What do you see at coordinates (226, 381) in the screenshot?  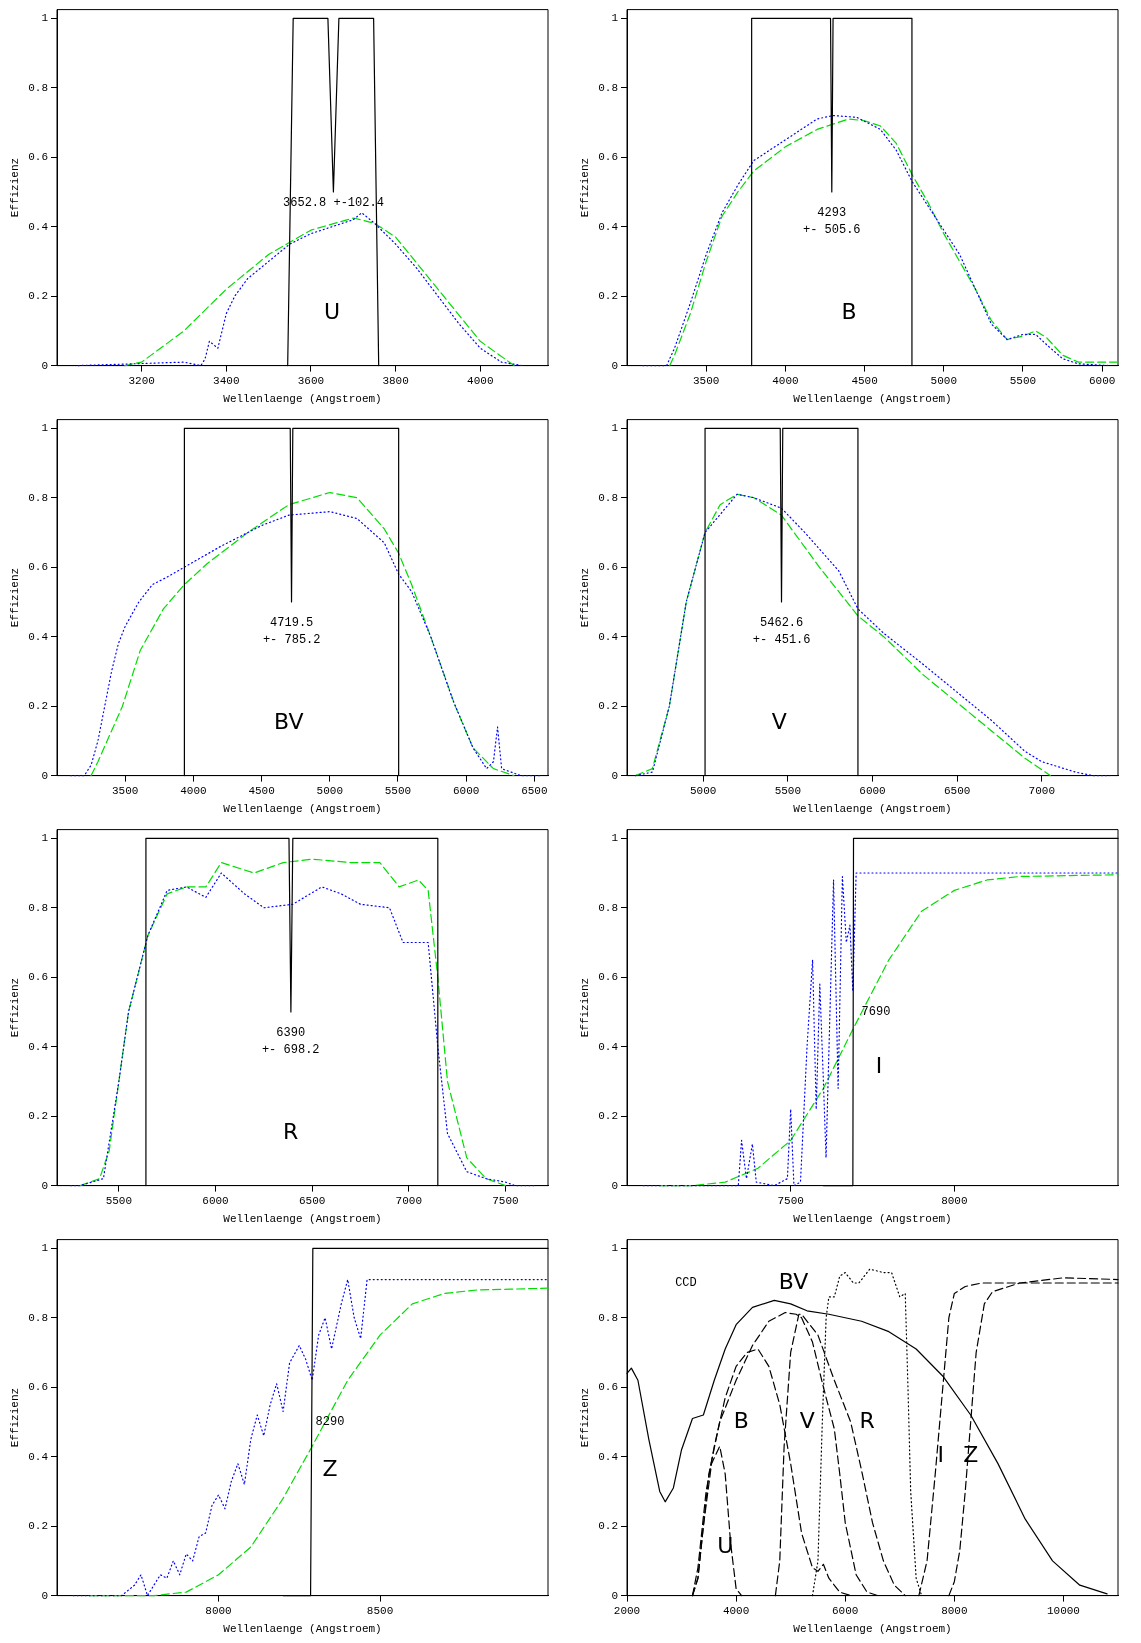 I see `x-tick-label: 3400` at bounding box center [226, 381].